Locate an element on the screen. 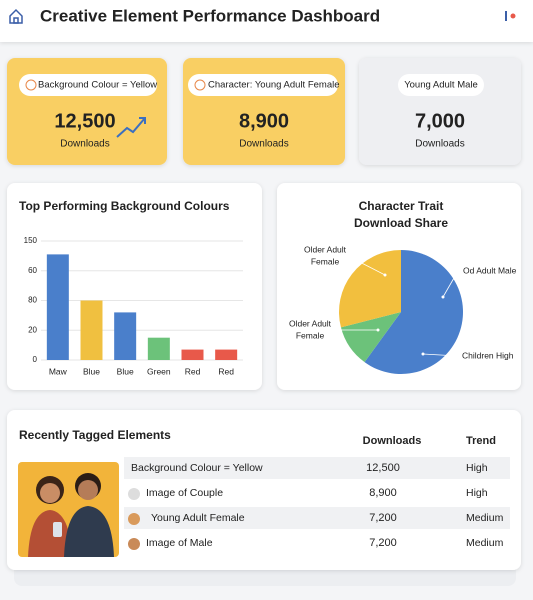 This screenshot has width=533, height=600. y-tick-label: 60 is located at coordinates (32, 270).